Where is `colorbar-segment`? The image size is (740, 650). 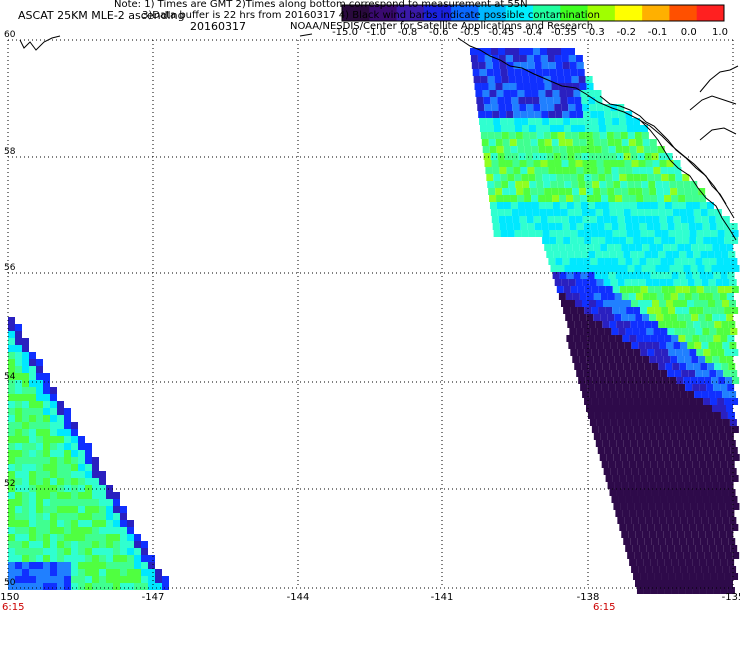 colorbar-segment is located at coordinates (710, 13).